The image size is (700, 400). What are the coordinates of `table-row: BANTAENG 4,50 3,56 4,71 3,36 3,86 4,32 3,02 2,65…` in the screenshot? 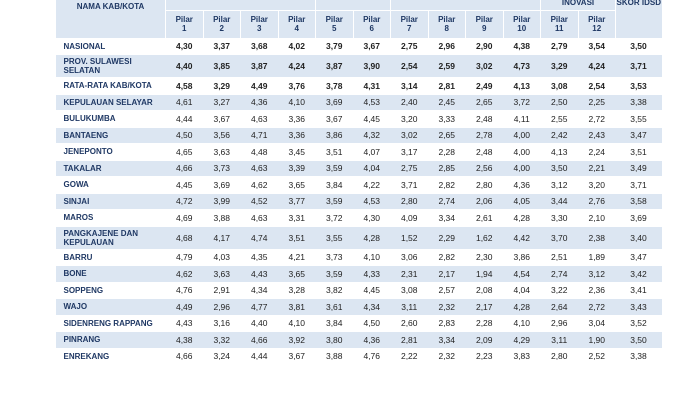 It's located at (358, 135).